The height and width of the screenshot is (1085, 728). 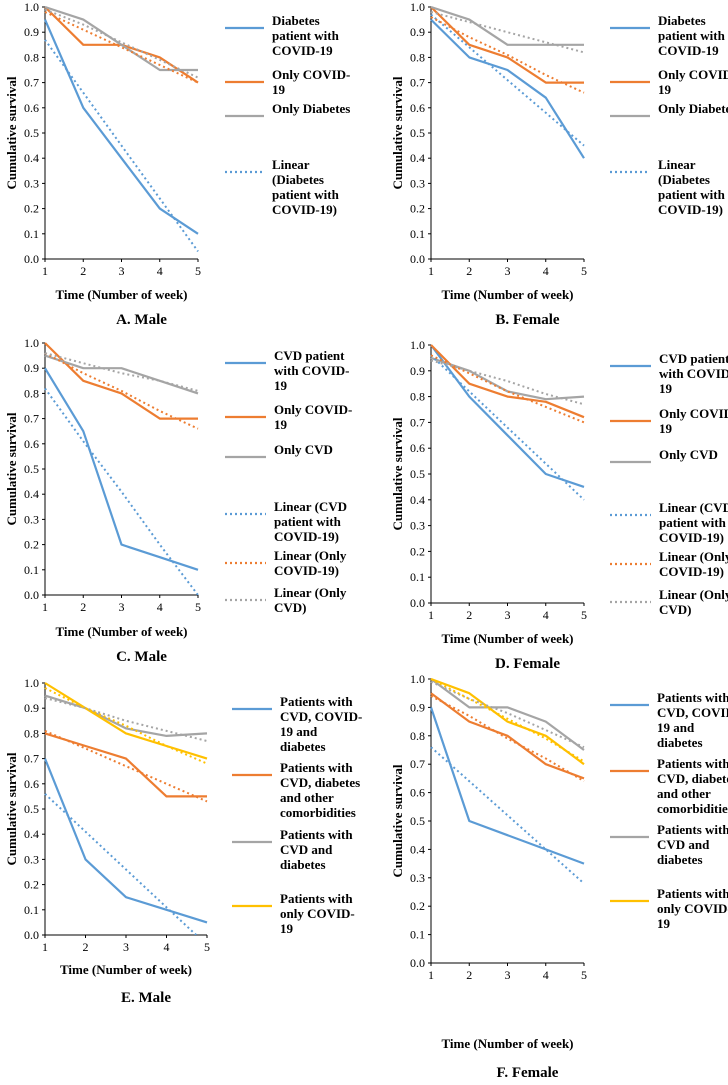 I want to click on legend-label: Linear (CVD, so click(x=310, y=506).